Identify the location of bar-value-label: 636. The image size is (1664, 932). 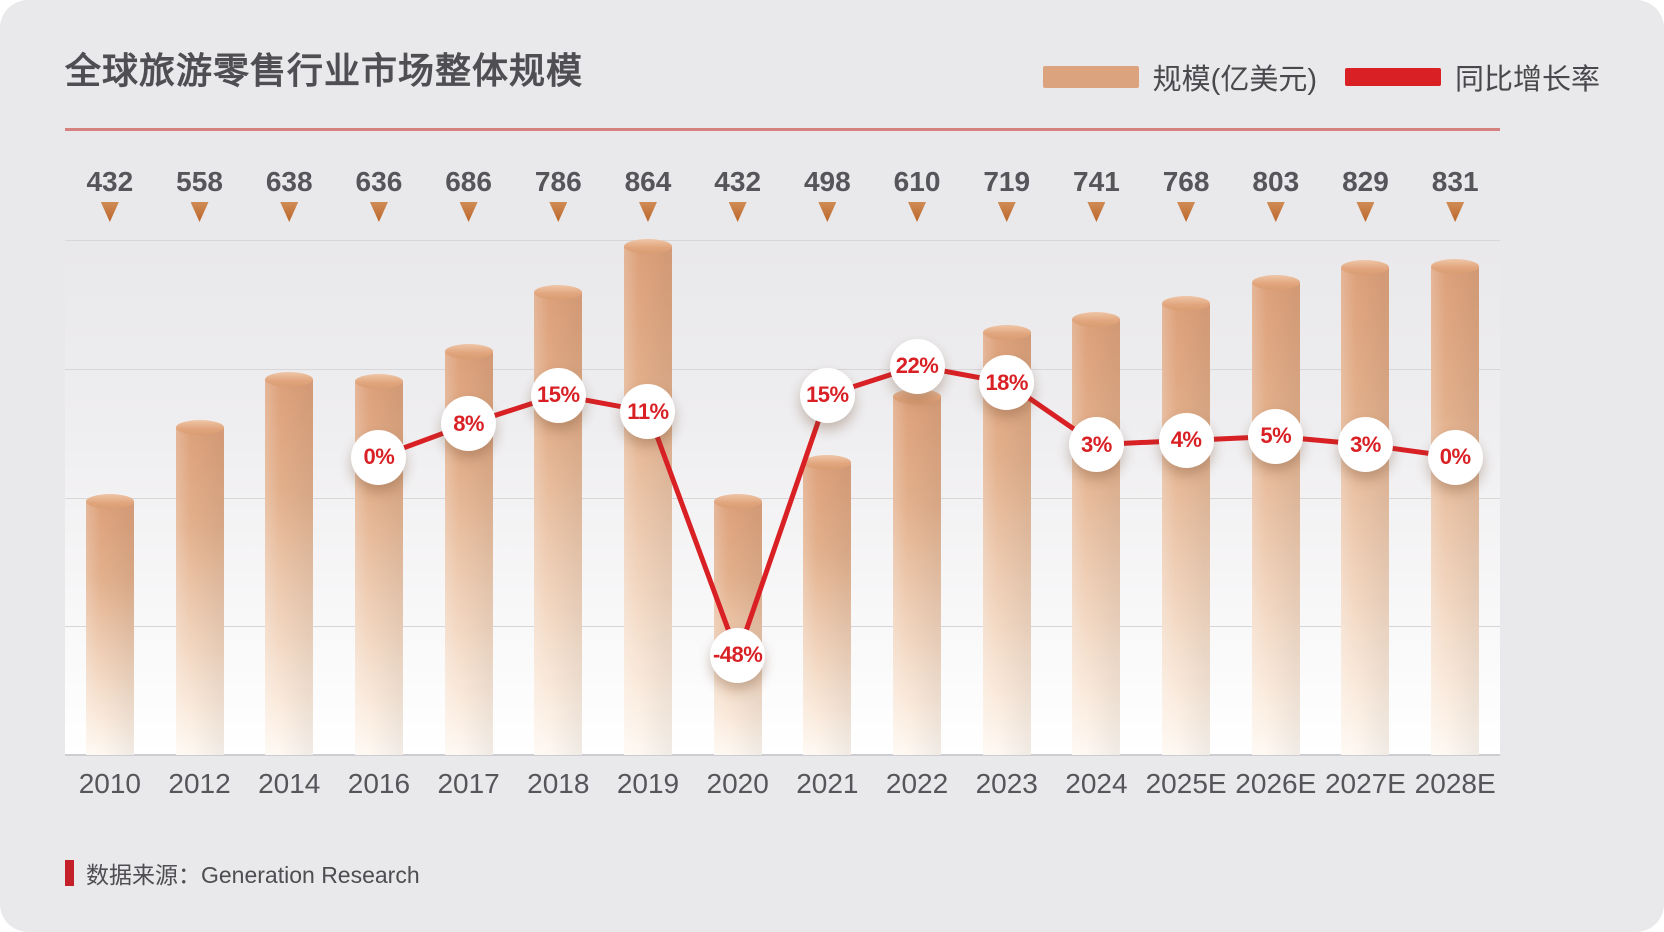
(379, 181).